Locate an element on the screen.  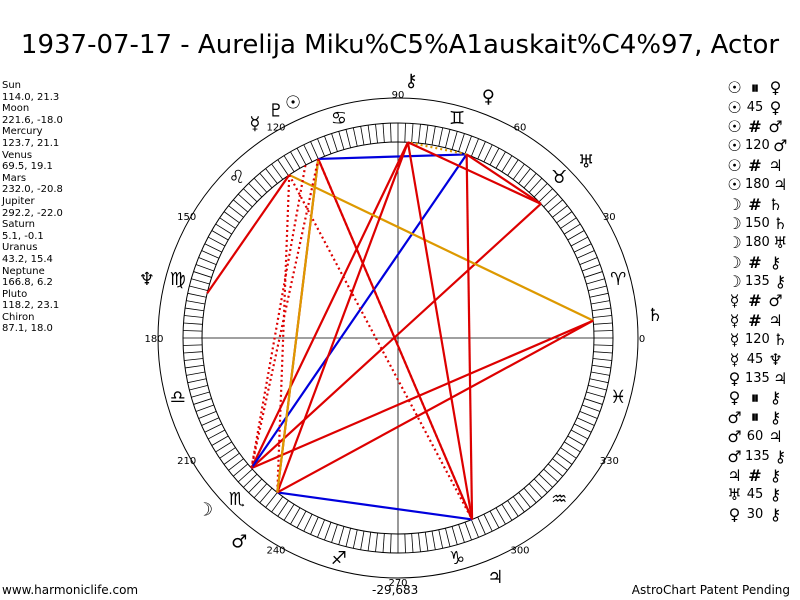
footer-website: www.harmoniclife.com is located at coordinates (70, 590).